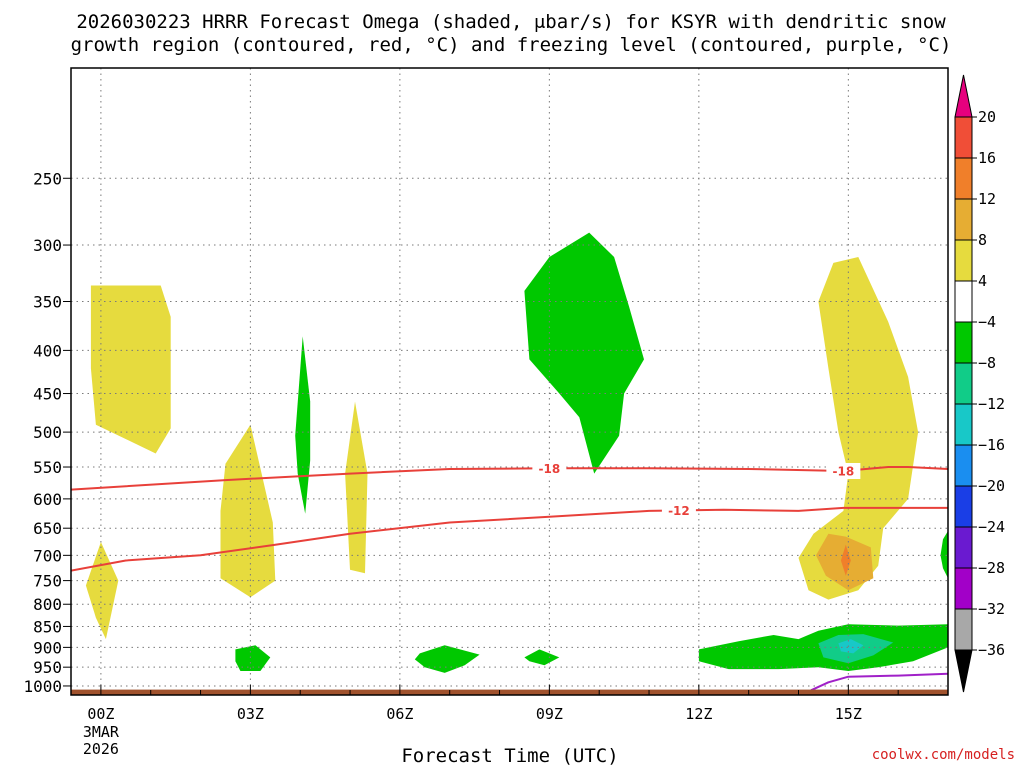 This screenshot has height=768, width=1024. What do you see at coordinates (47, 467) in the screenshot?
I see `y-tick-label-550: 550` at bounding box center [47, 467].